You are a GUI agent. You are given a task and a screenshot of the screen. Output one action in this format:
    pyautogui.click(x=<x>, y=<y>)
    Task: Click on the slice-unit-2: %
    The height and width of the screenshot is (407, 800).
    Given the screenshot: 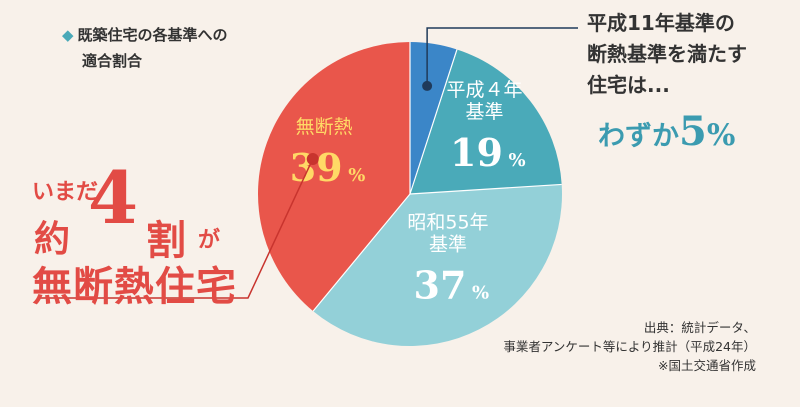 What is the action you would take?
    pyautogui.click(x=480, y=292)
    